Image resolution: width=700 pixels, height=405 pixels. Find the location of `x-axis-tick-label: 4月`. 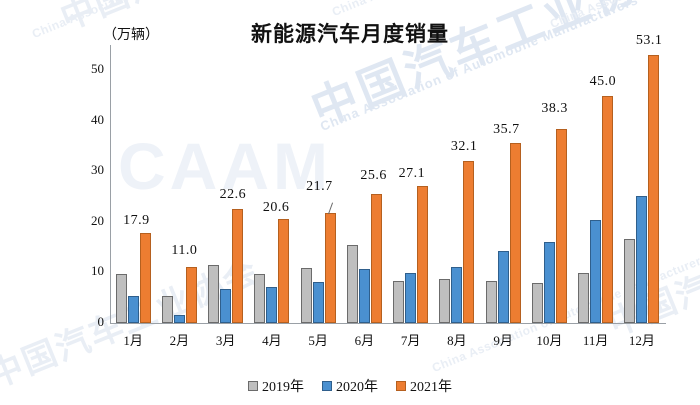

x-axis-tick-label: 4月 is located at coordinates (272, 340).